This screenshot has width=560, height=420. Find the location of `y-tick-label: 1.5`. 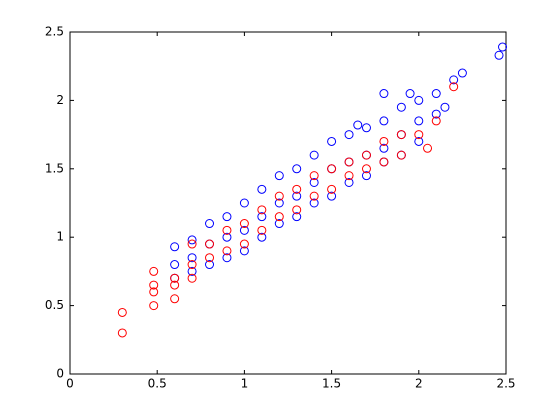

y-tick-label: 1.5 is located at coordinates (54, 168).